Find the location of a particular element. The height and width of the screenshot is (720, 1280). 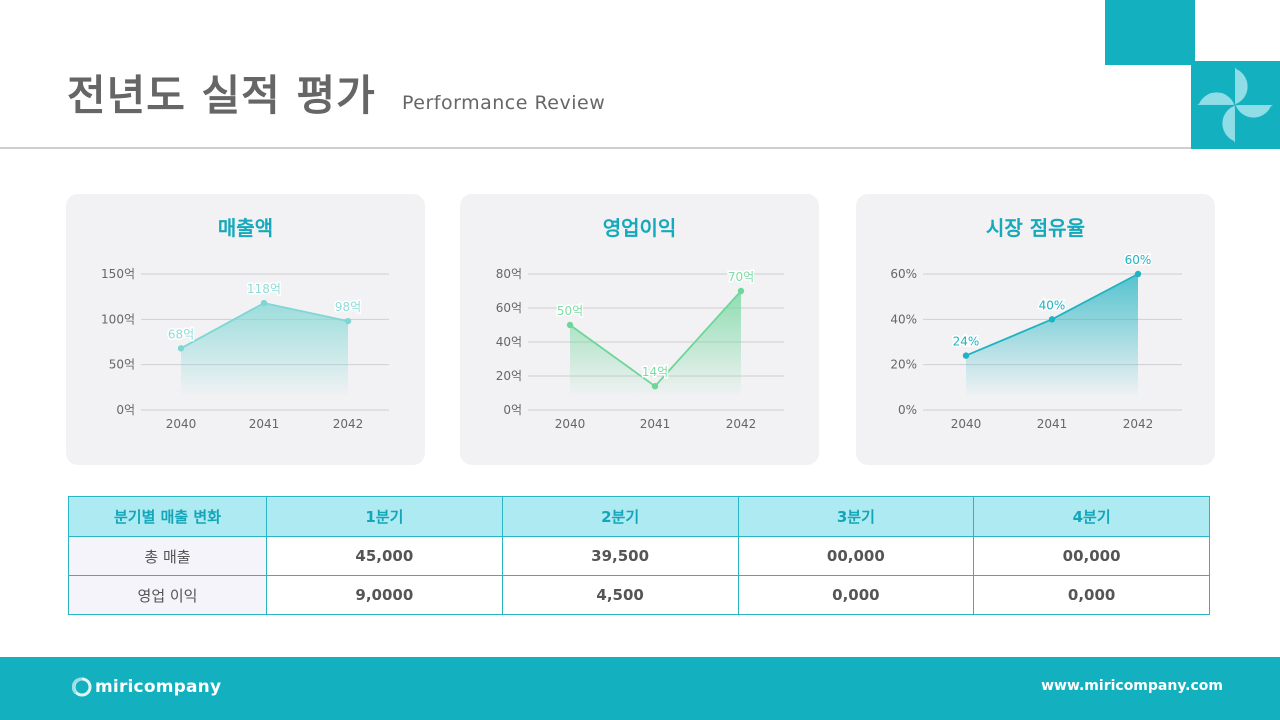

value-label: 40% is located at coordinates (1052, 305).